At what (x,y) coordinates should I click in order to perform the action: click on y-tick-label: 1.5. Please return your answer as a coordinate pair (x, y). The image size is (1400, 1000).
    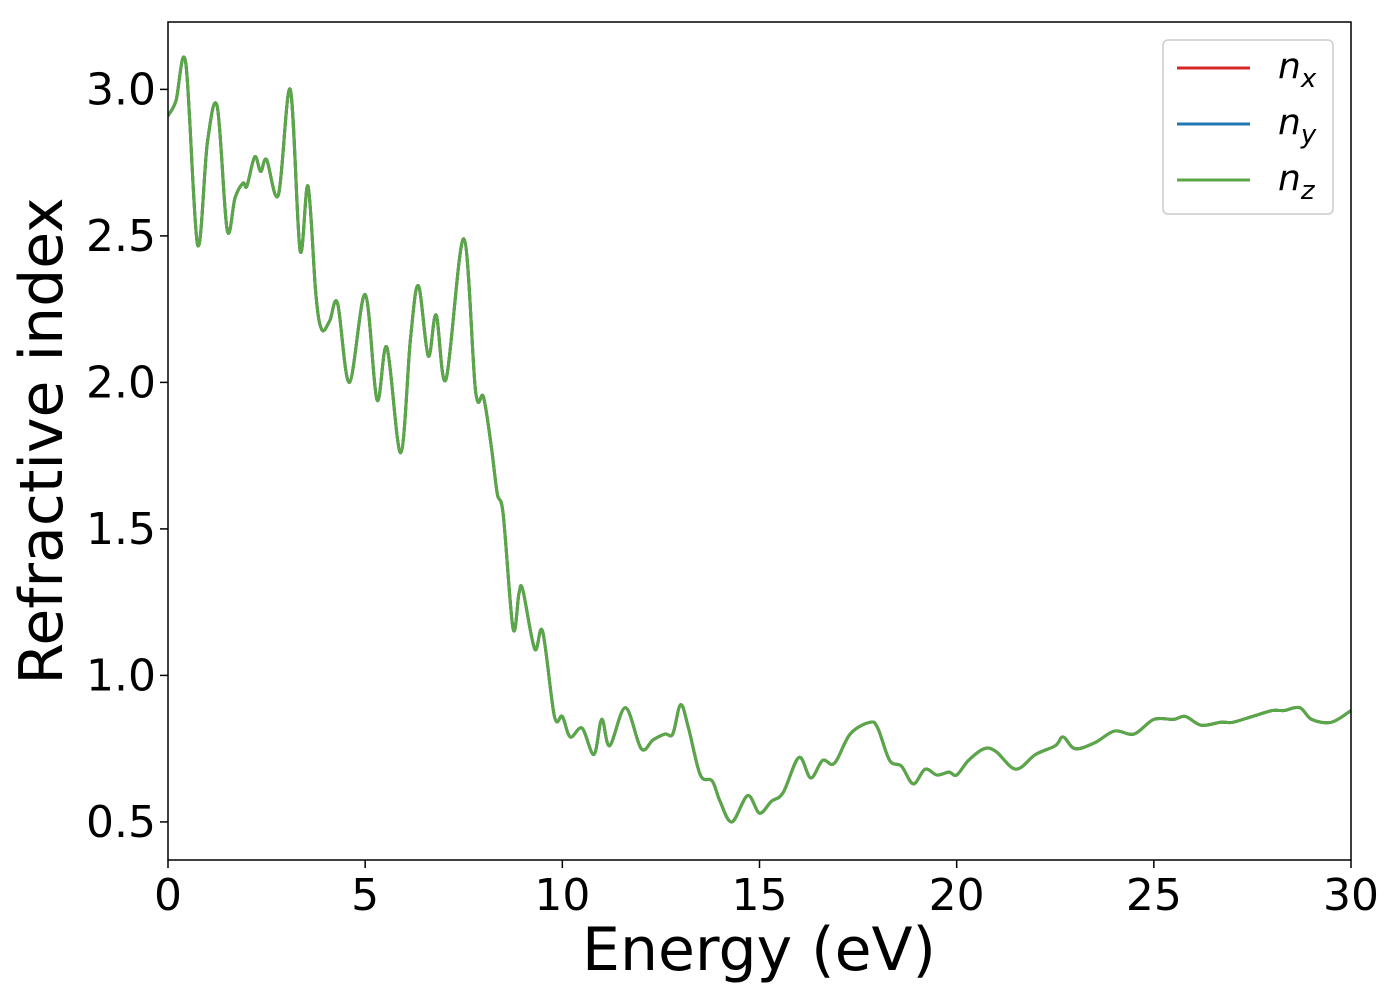
    Looking at the image, I should click on (121, 529).